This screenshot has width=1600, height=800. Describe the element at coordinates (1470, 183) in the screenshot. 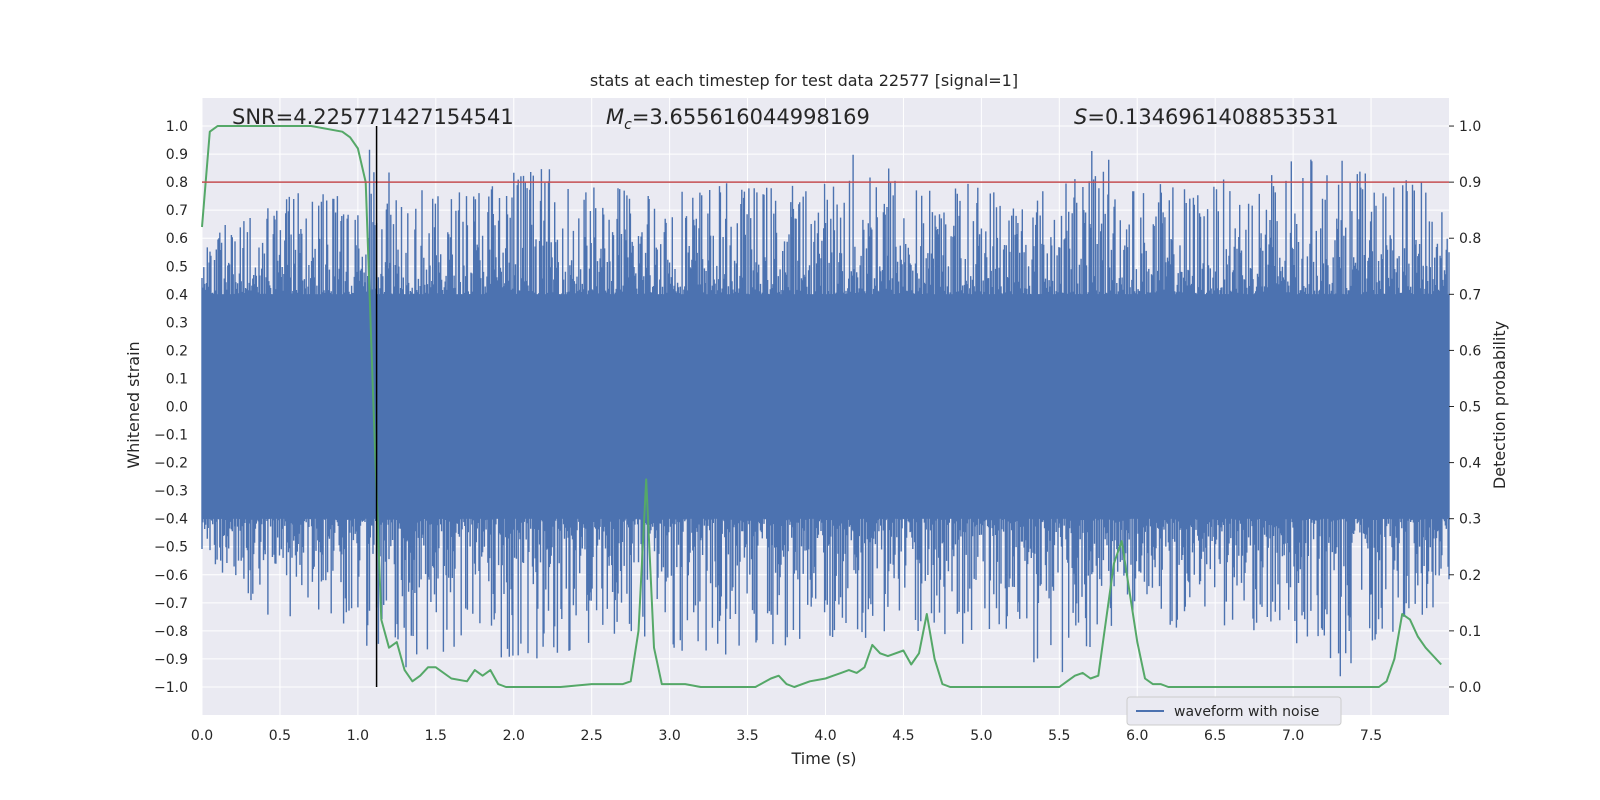

I see `y-tick-label-right: 0.9` at that location.